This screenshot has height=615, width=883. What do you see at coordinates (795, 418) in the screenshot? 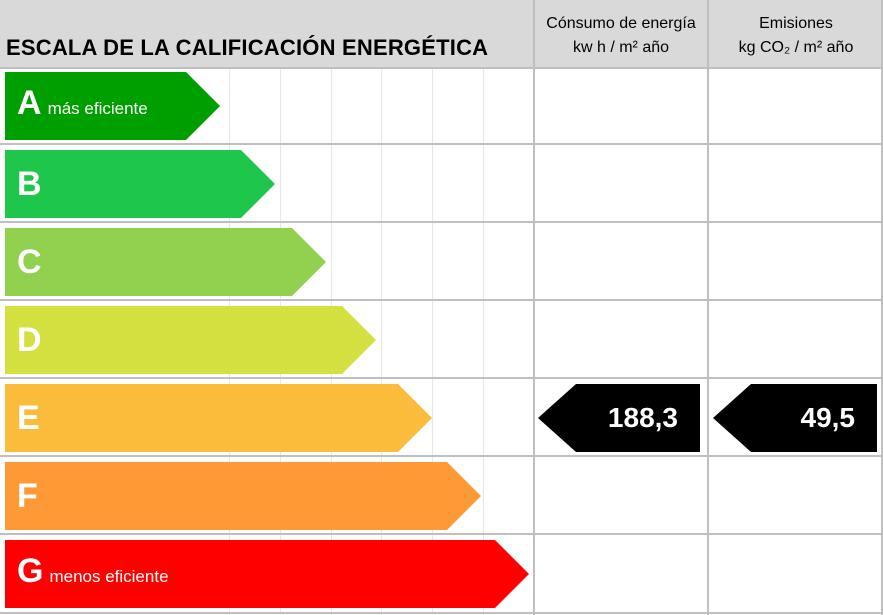
I see `emisiones-value-pointer: 49,5` at bounding box center [795, 418].